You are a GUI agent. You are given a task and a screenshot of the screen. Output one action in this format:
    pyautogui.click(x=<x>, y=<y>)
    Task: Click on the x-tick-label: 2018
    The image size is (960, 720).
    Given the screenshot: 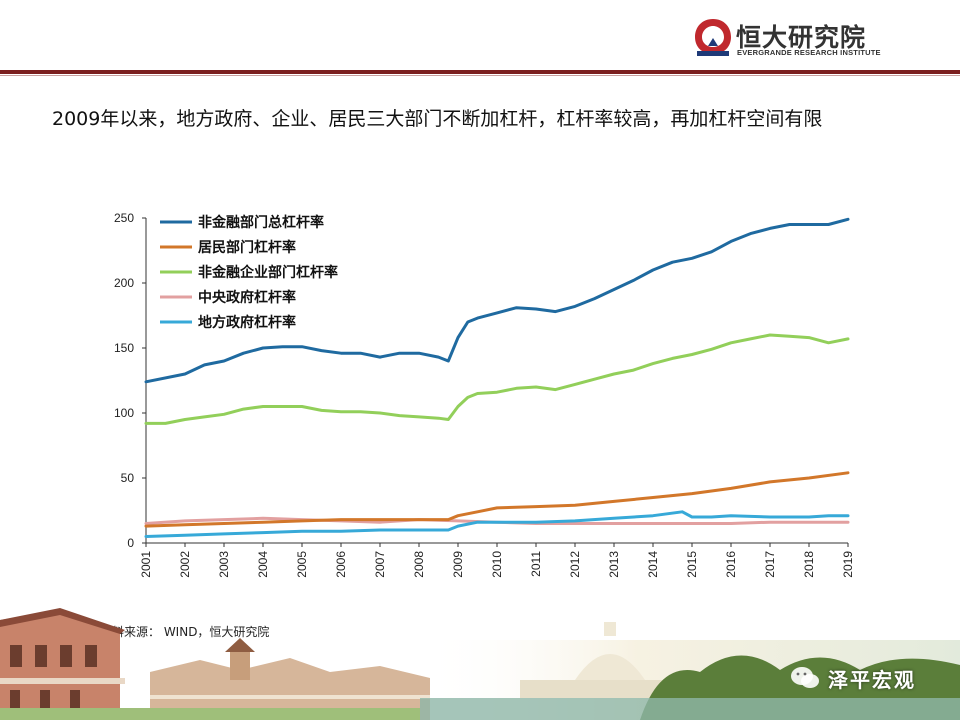 What is the action you would take?
    pyautogui.click(x=809, y=564)
    